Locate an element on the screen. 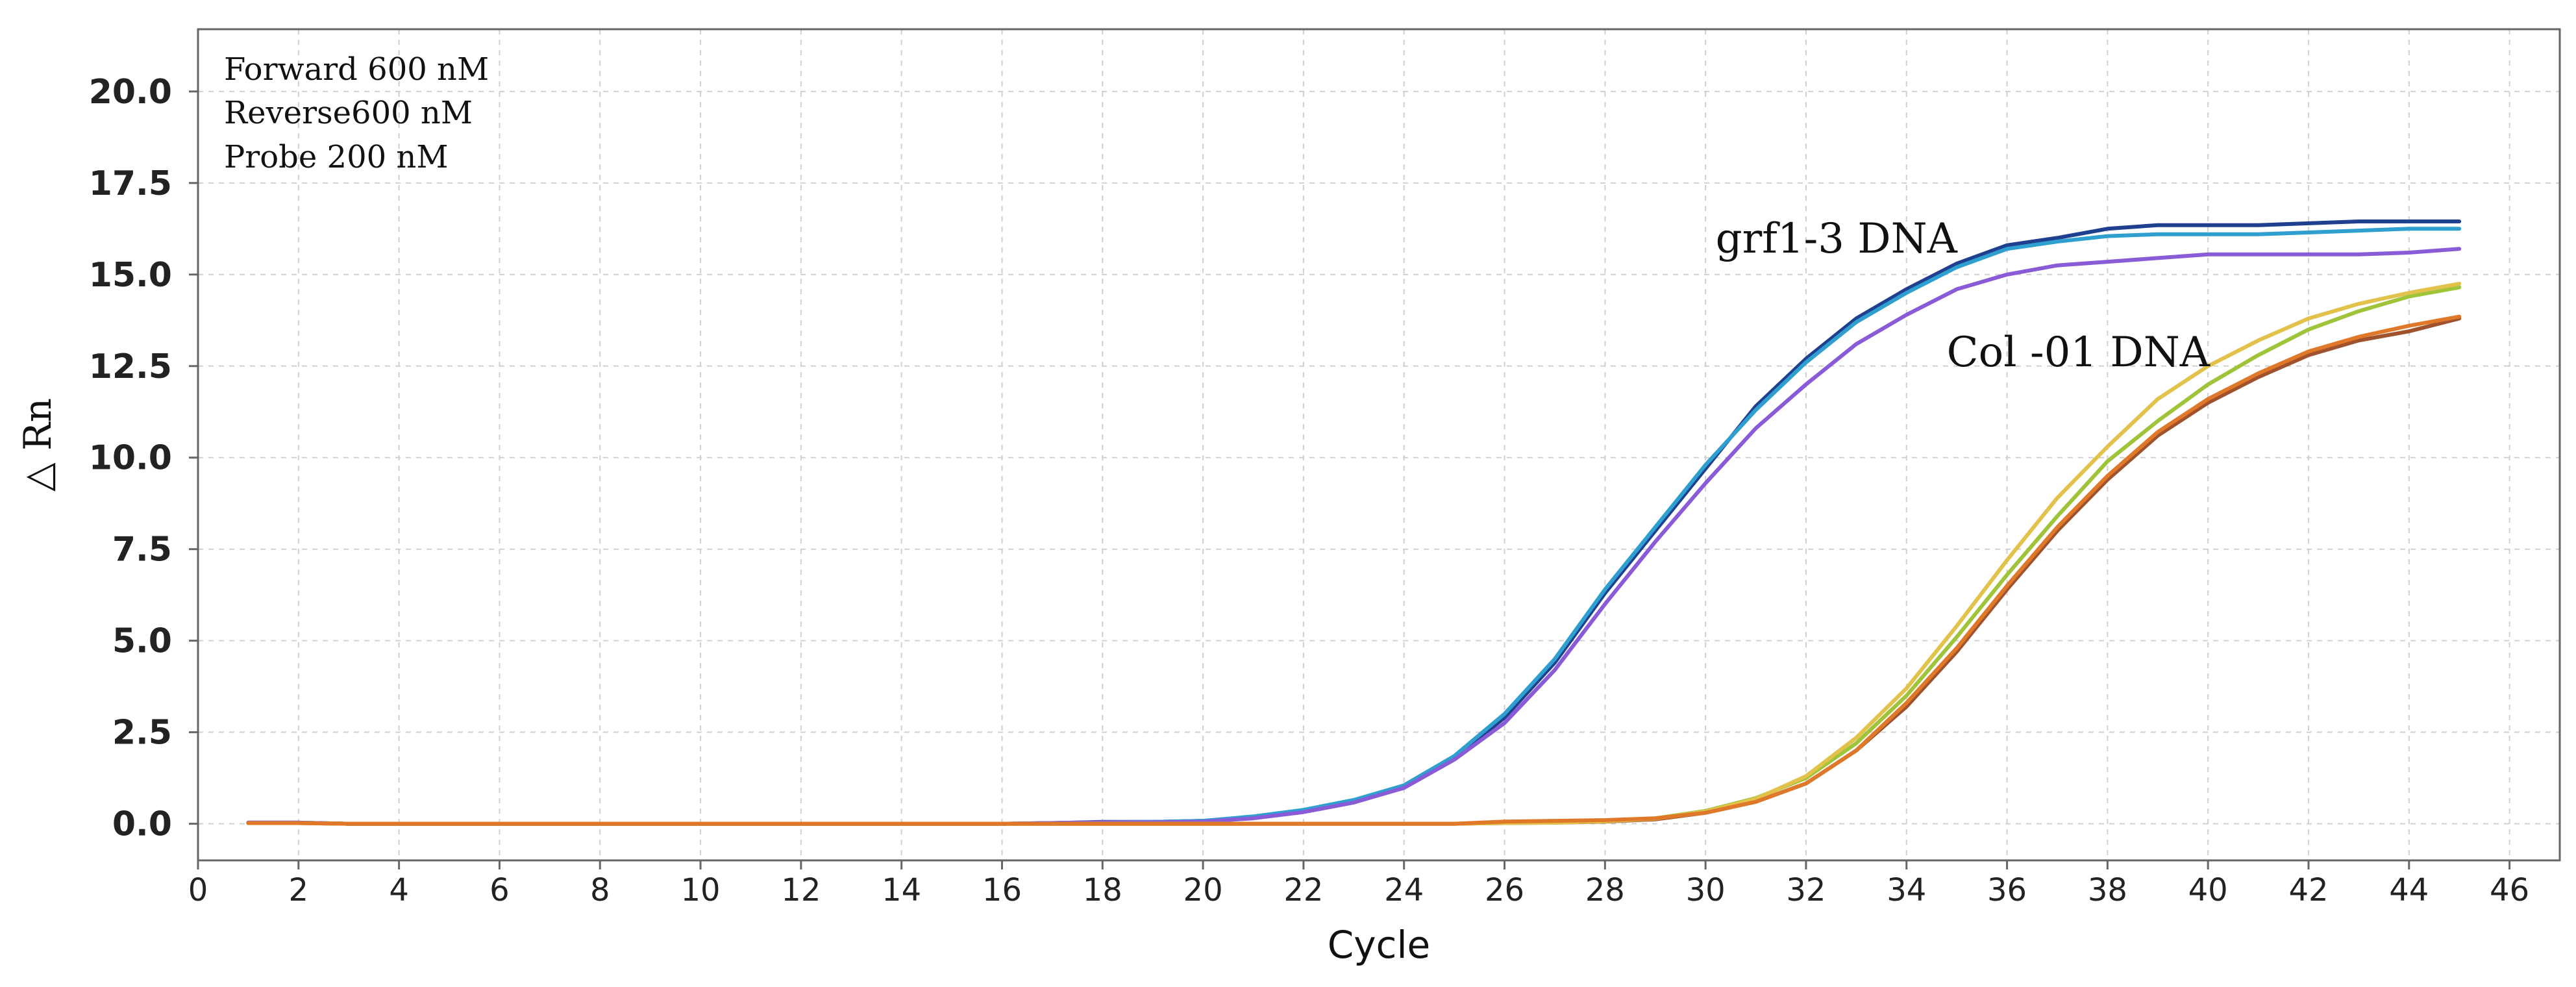 The width and height of the screenshot is (2576, 987). x-axis-title: Cycle is located at coordinates (1379, 945).